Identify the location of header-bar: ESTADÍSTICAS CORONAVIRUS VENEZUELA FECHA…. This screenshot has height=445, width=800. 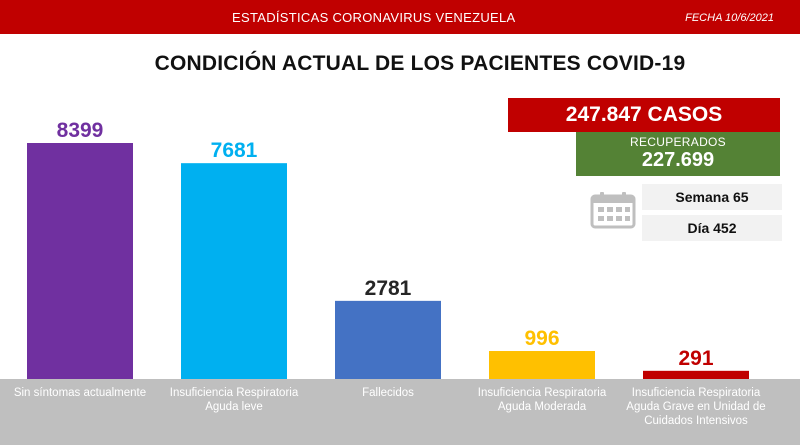
(400, 17).